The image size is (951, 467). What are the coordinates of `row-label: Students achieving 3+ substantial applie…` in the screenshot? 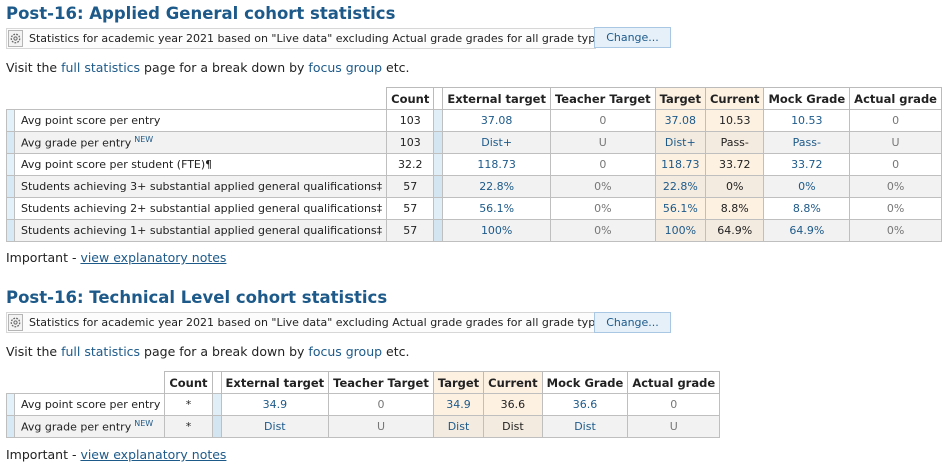 It's located at (200, 186).